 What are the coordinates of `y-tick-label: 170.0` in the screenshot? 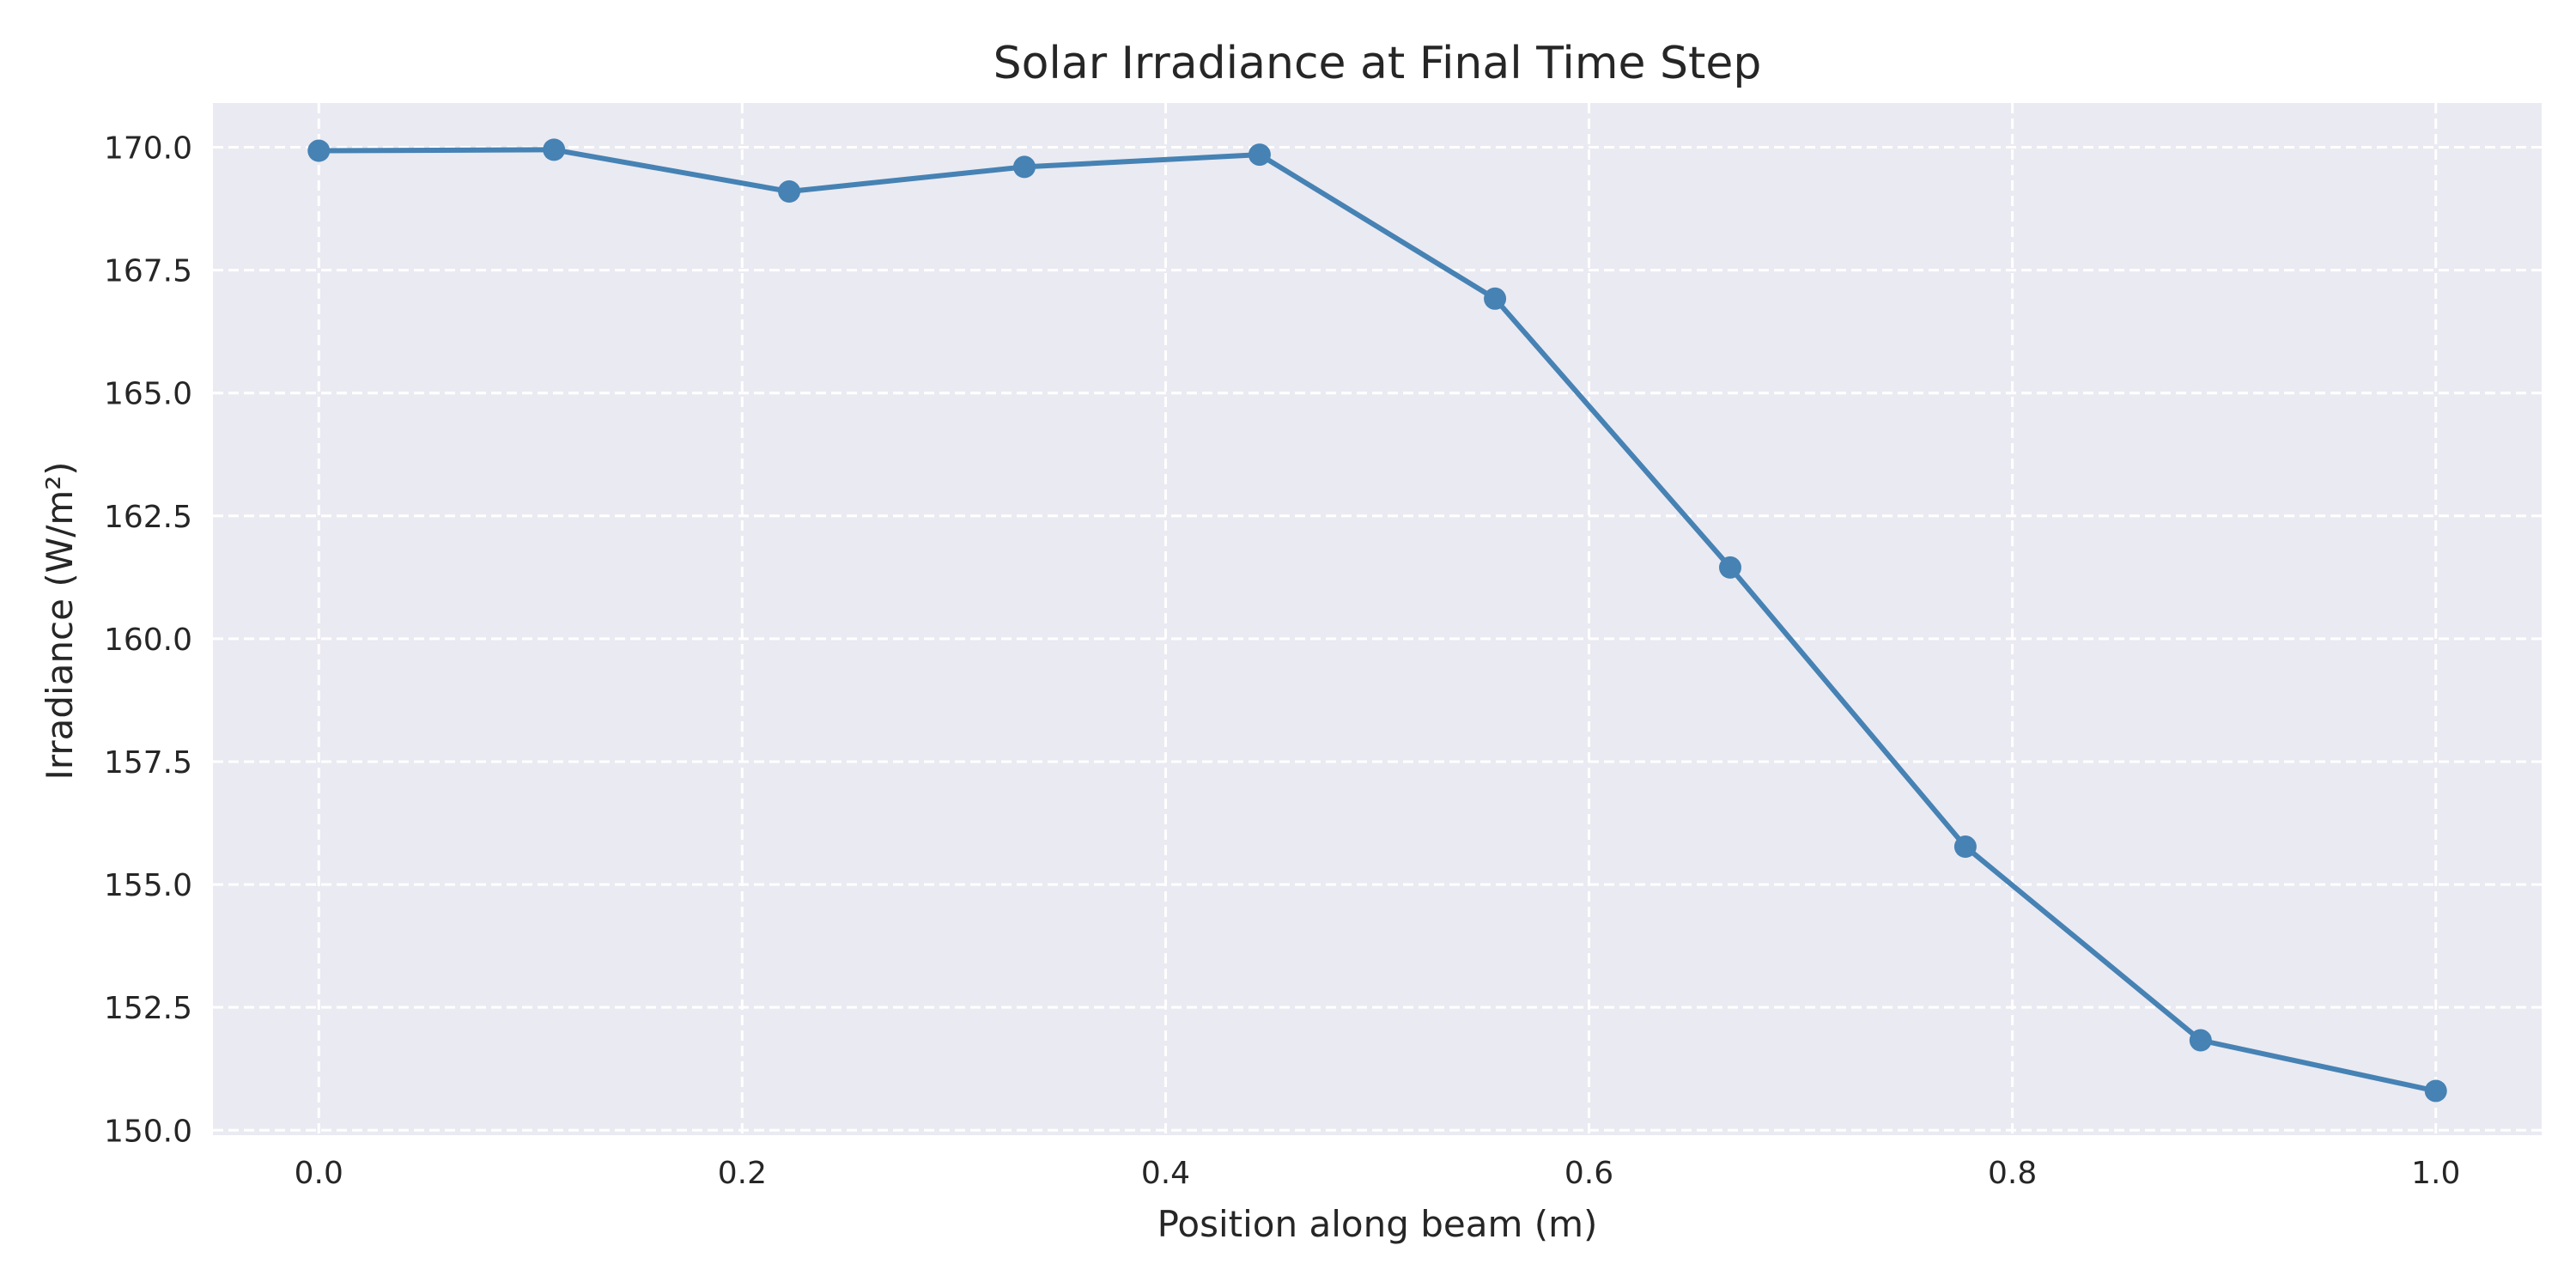 It's located at (148, 149).